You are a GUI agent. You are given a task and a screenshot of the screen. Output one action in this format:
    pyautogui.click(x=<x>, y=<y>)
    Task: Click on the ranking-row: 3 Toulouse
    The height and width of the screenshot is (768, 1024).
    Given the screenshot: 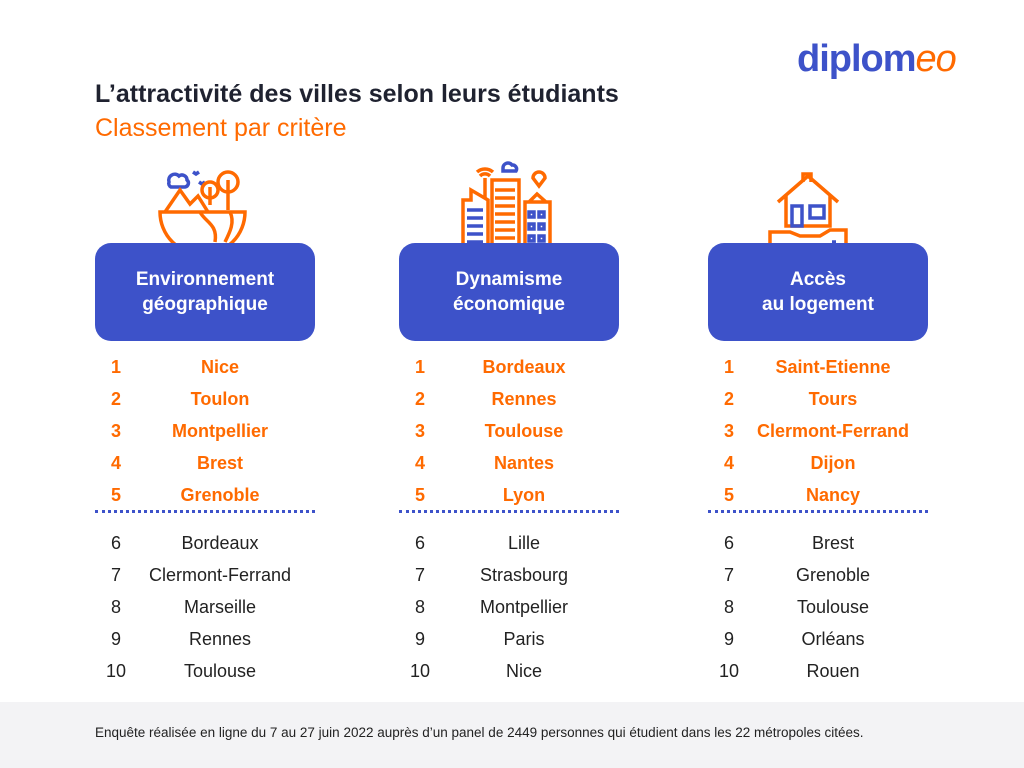 What is the action you would take?
    pyautogui.click(x=509, y=436)
    